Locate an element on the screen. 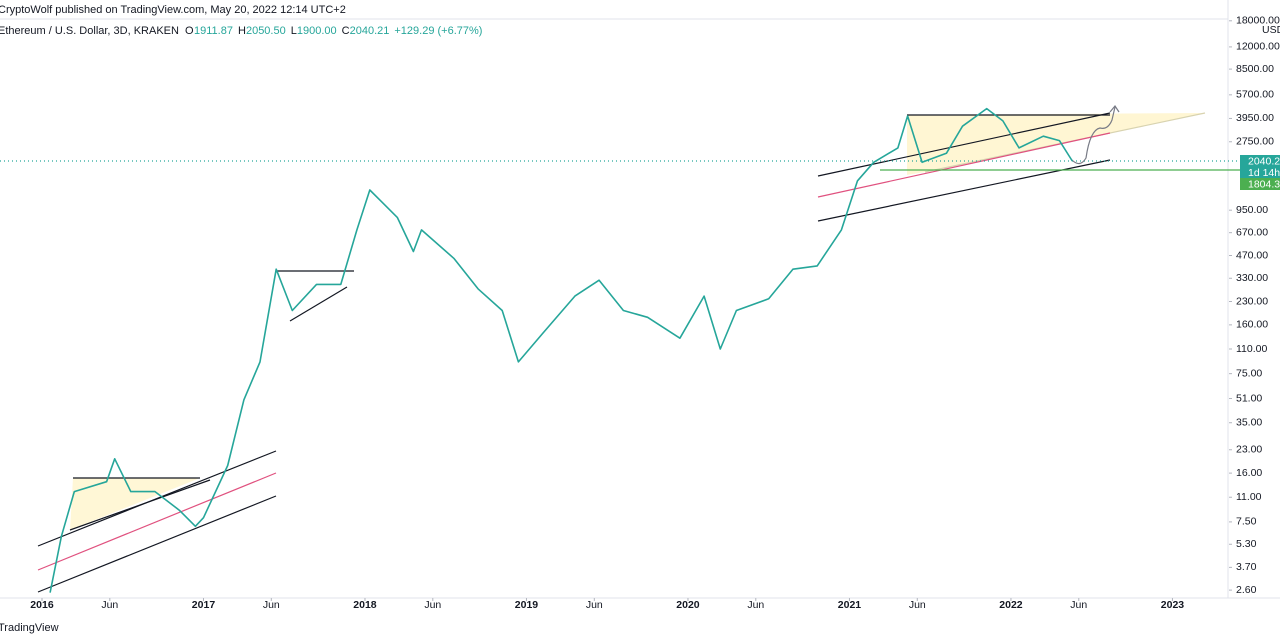 The height and width of the screenshot is (640, 1280). projection-arrow is located at coordinates (1093, 135).